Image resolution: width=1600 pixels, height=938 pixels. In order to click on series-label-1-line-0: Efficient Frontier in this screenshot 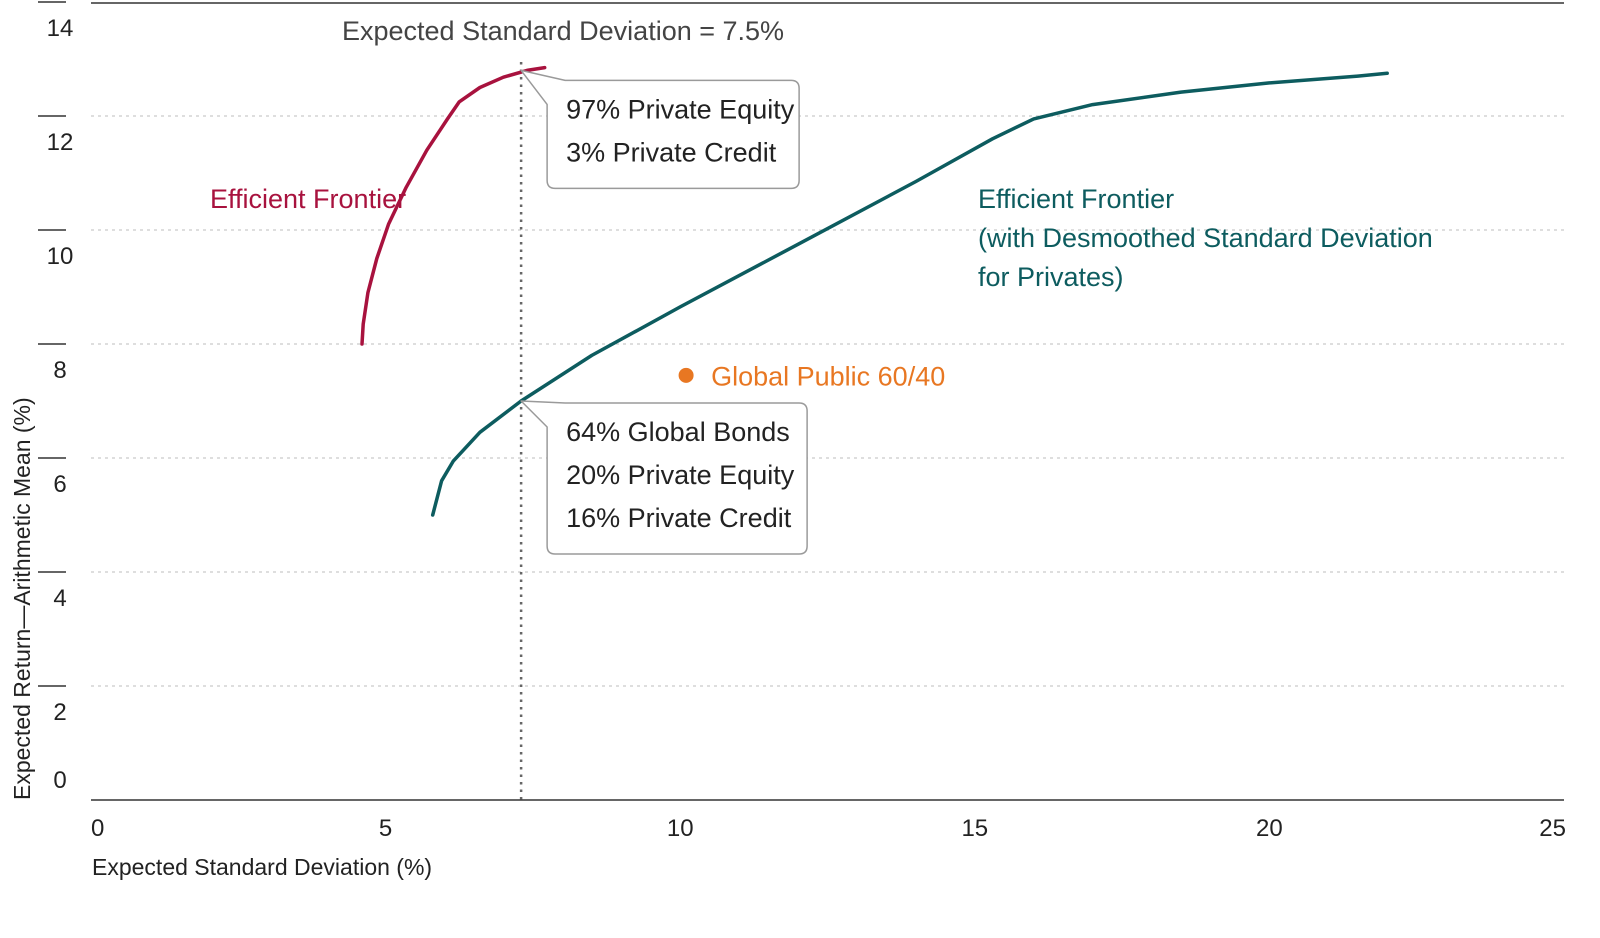, I will do `click(1076, 199)`.